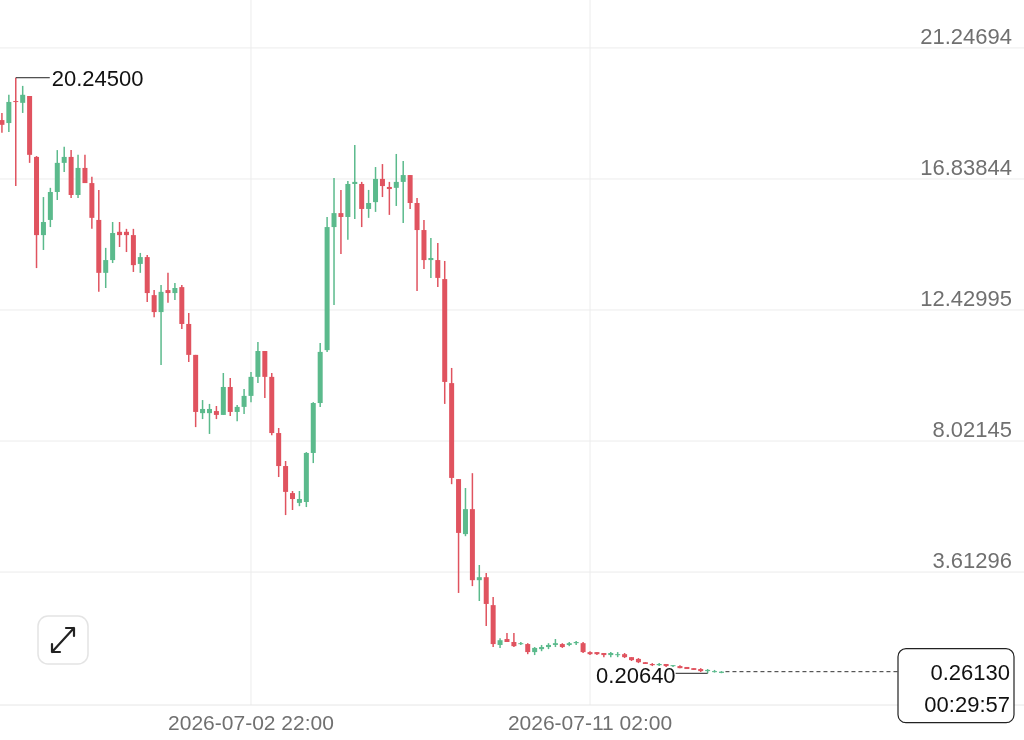  Describe the element at coordinates (251, 722) in the screenshot. I see `x-tick-label: 2026-07-02 22:00` at that location.